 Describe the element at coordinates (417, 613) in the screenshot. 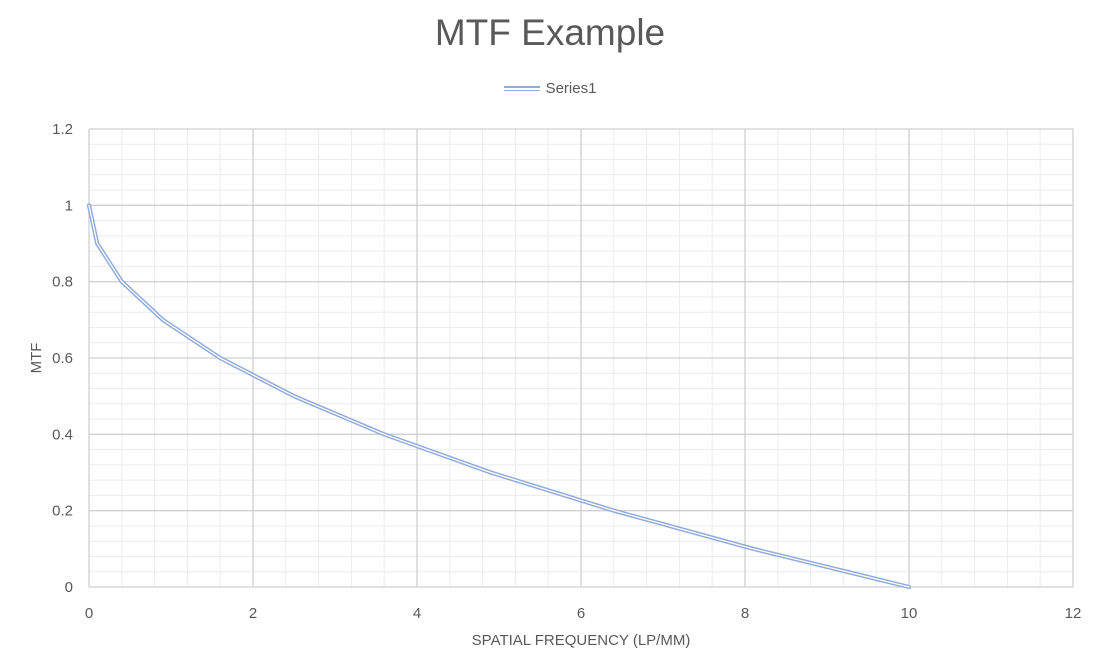

I see `x-tick-label: 4` at that location.